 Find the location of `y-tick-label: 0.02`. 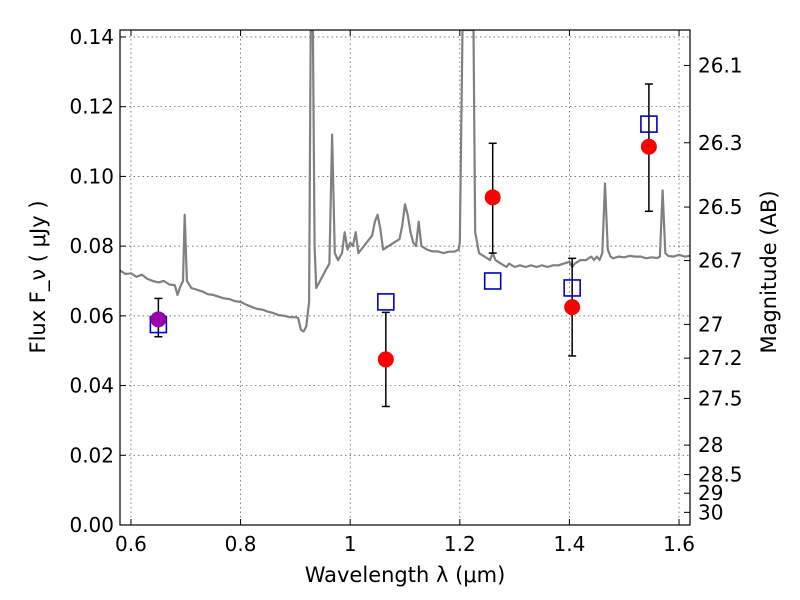

y-tick-label: 0.02 is located at coordinates (91, 455).